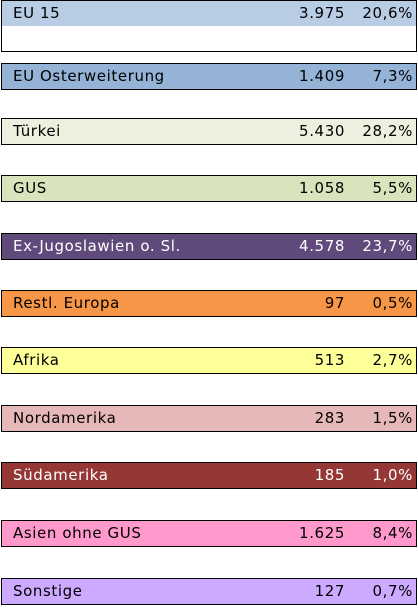 This screenshot has height=609, width=418. I want to click on row-value: 127, so click(329, 591).